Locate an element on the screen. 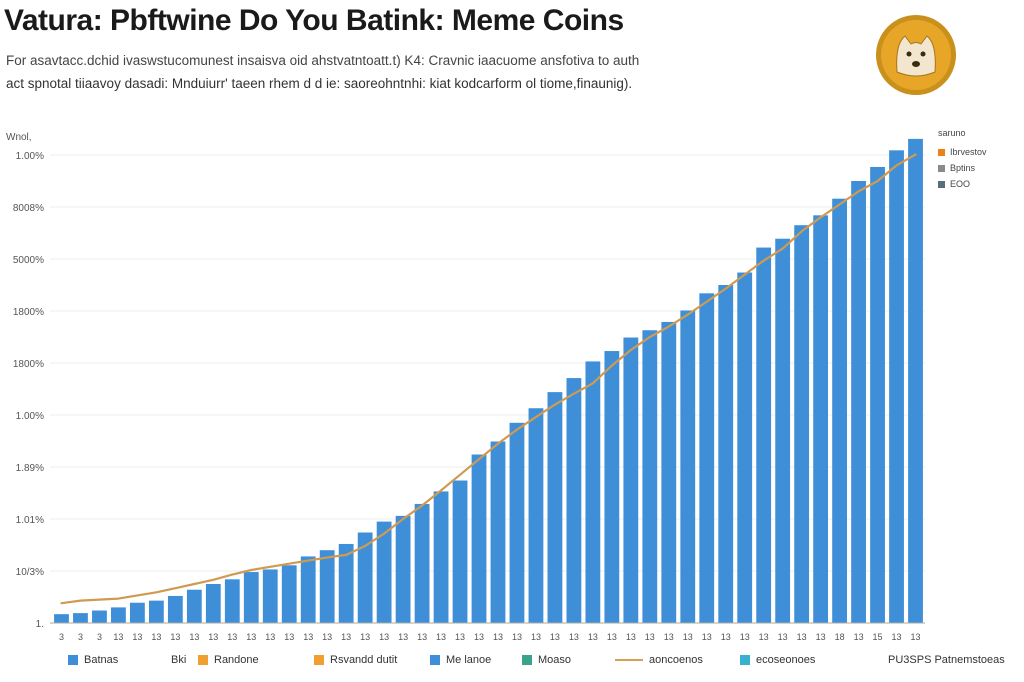  y-tick-label: 10/3% is located at coordinates (30, 572).